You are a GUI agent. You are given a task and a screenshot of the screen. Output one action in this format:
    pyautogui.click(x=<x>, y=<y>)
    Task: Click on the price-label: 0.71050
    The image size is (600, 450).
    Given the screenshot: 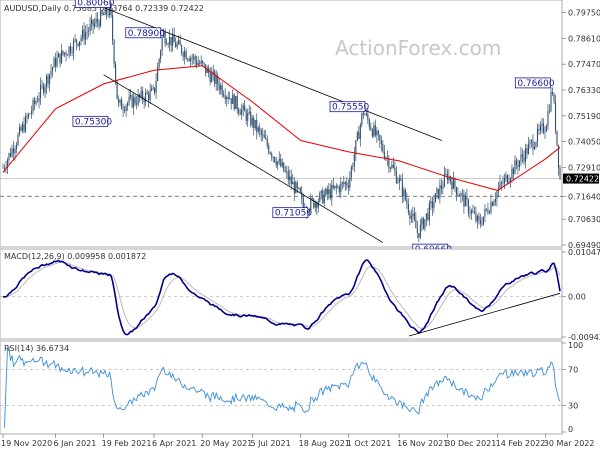 What is the action you would take?
    pyautogui.click(x=293, y=214)
    